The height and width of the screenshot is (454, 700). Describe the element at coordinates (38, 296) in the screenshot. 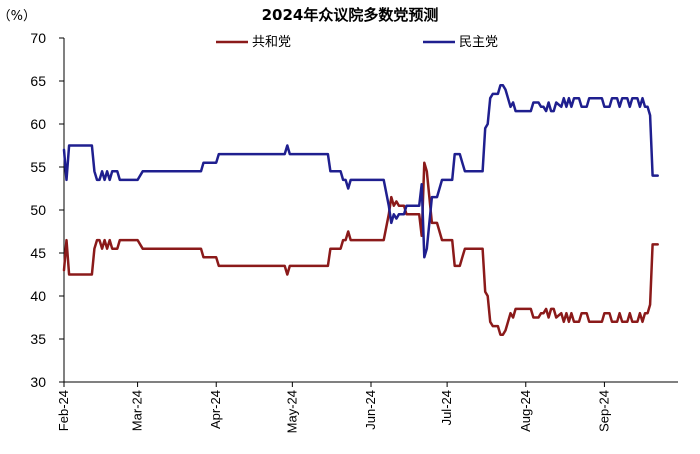

I see `y-tick-label: 40` at that location.